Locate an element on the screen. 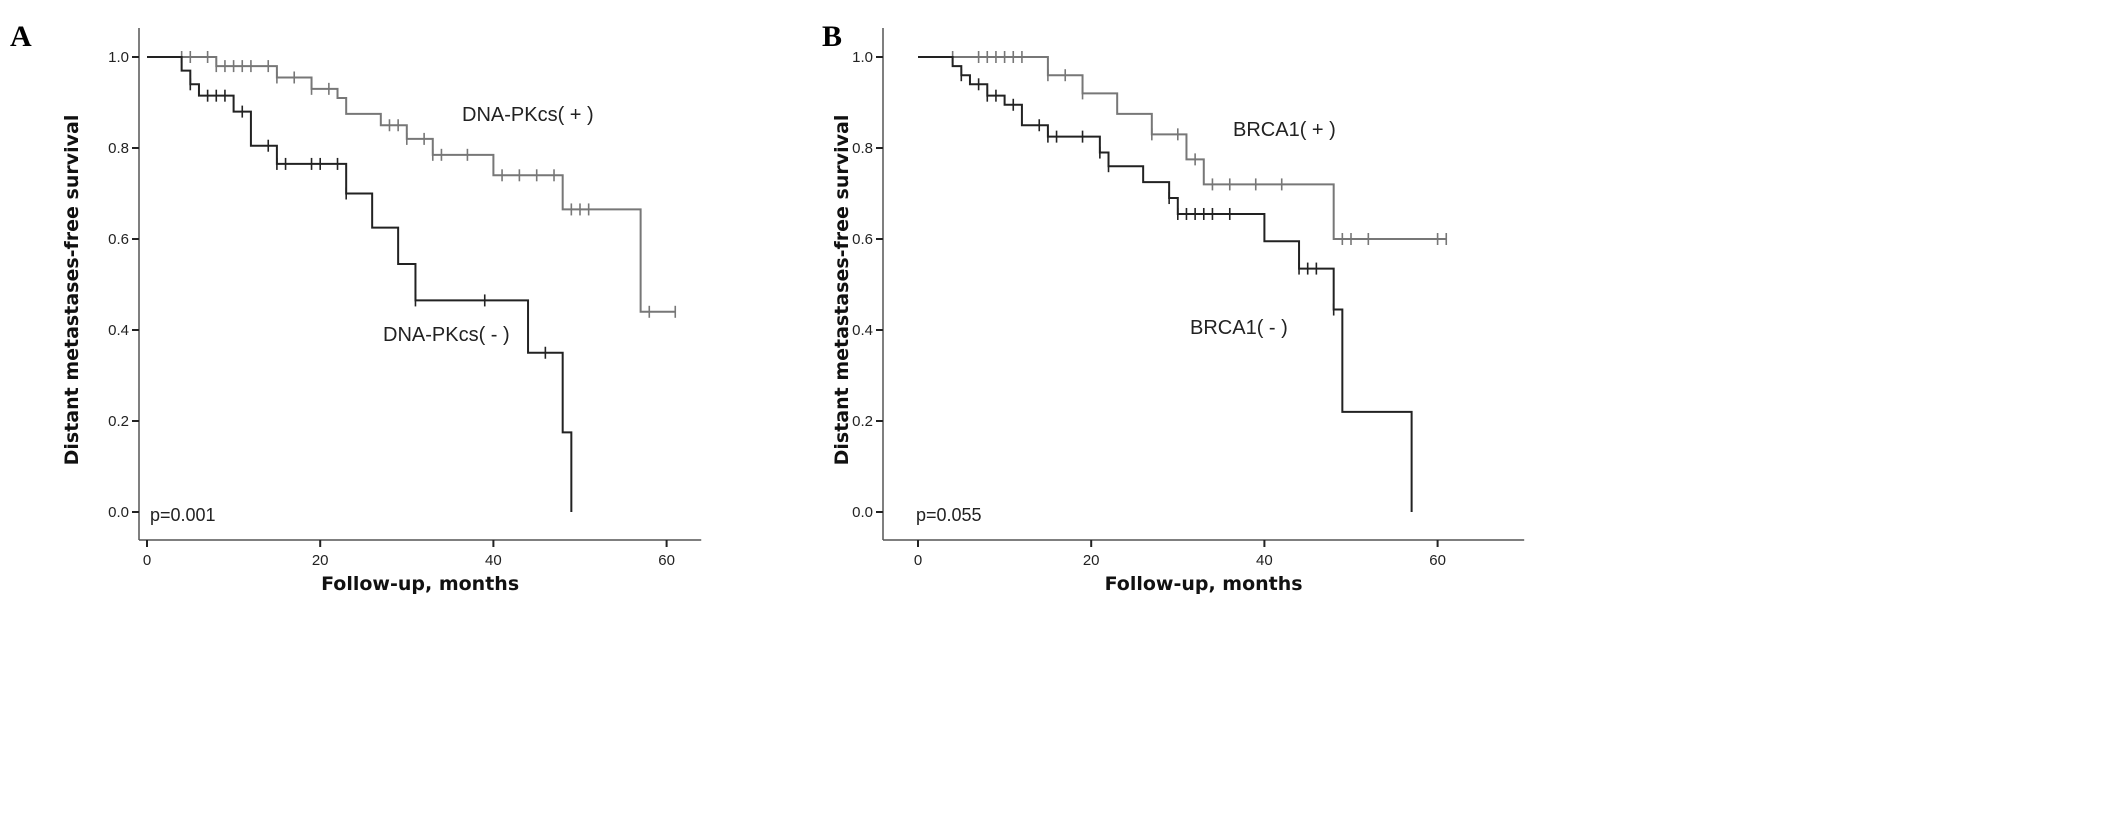 This screenshot has height=822, width=2126. p-value: p=0.001 is located at coordinates (183, 515).